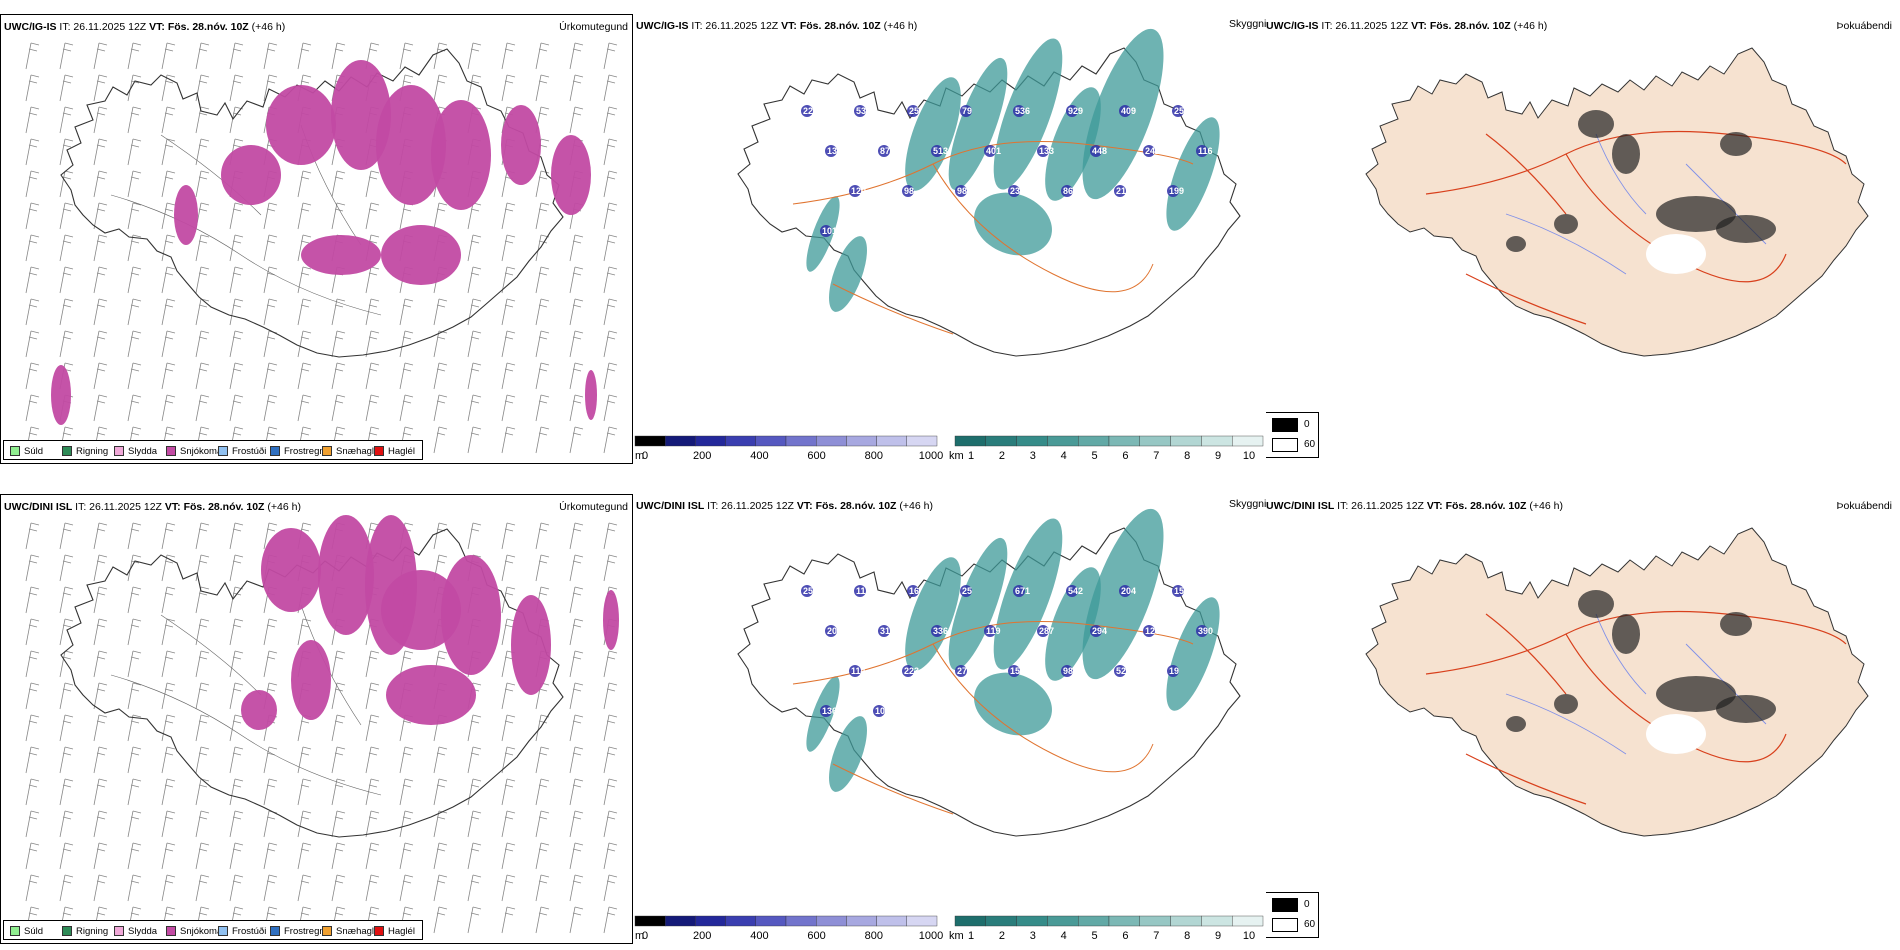  I want to click on cloud-base-label: 19, so click(1174, 671).